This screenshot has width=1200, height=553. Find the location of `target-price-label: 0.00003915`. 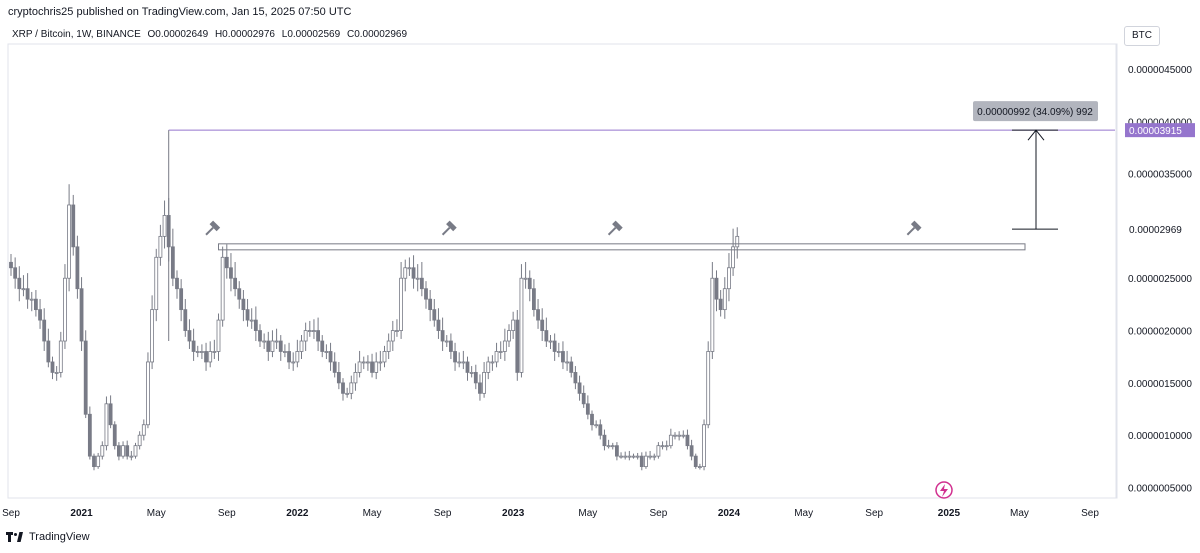

target-price-label: 0.00003915 is located at coordinates (1155, 131).